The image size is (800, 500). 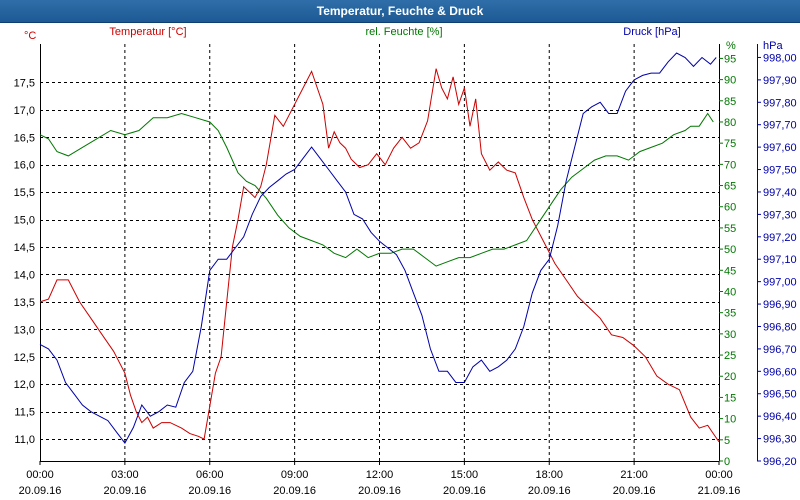 What do you see at coordinates (780, 440) in the screenshot?
I see `pressure-tick-label: 996,30` at bounding box center [780, 440].